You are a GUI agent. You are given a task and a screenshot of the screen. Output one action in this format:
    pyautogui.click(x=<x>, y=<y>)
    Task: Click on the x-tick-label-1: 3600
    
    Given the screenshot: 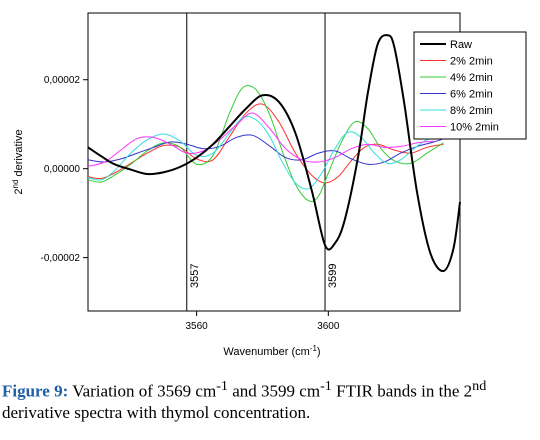 What is the action you would take?
    pyautogui.click(x=328, y=326)
    